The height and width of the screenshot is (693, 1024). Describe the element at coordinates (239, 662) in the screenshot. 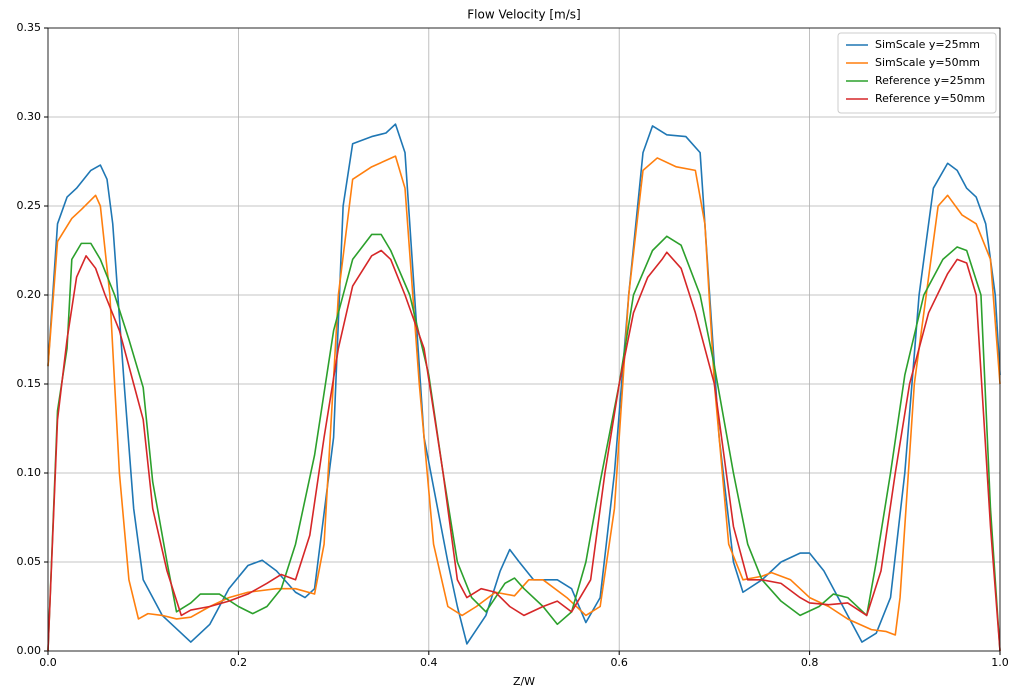

I see `x-tick-label: 0.2` at that location.